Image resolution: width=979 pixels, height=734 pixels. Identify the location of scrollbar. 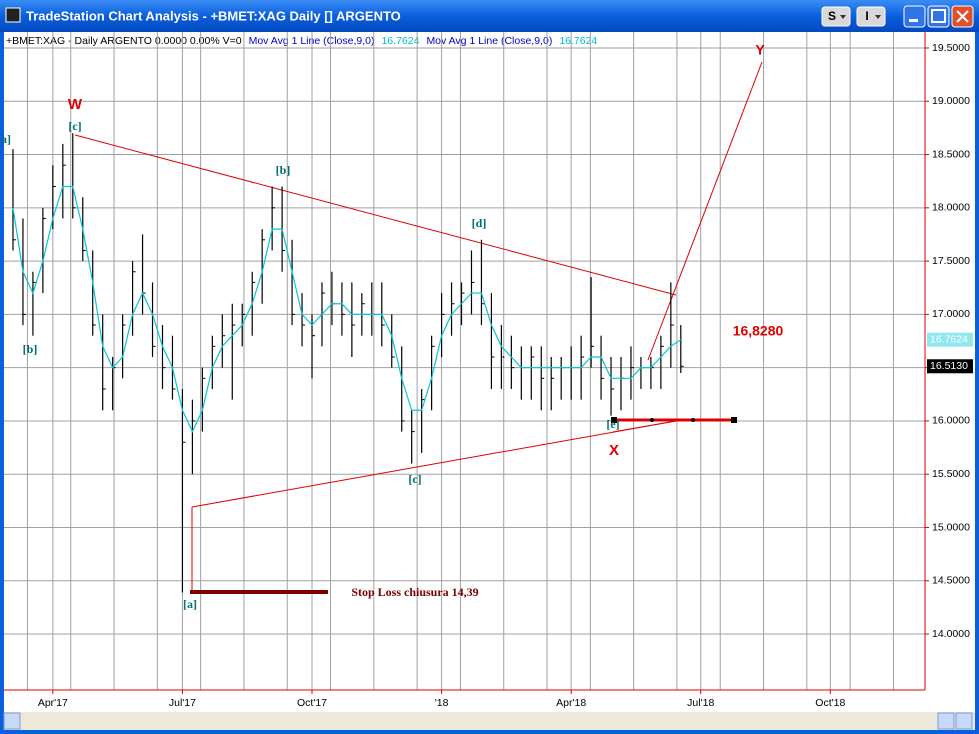
(489, 721).